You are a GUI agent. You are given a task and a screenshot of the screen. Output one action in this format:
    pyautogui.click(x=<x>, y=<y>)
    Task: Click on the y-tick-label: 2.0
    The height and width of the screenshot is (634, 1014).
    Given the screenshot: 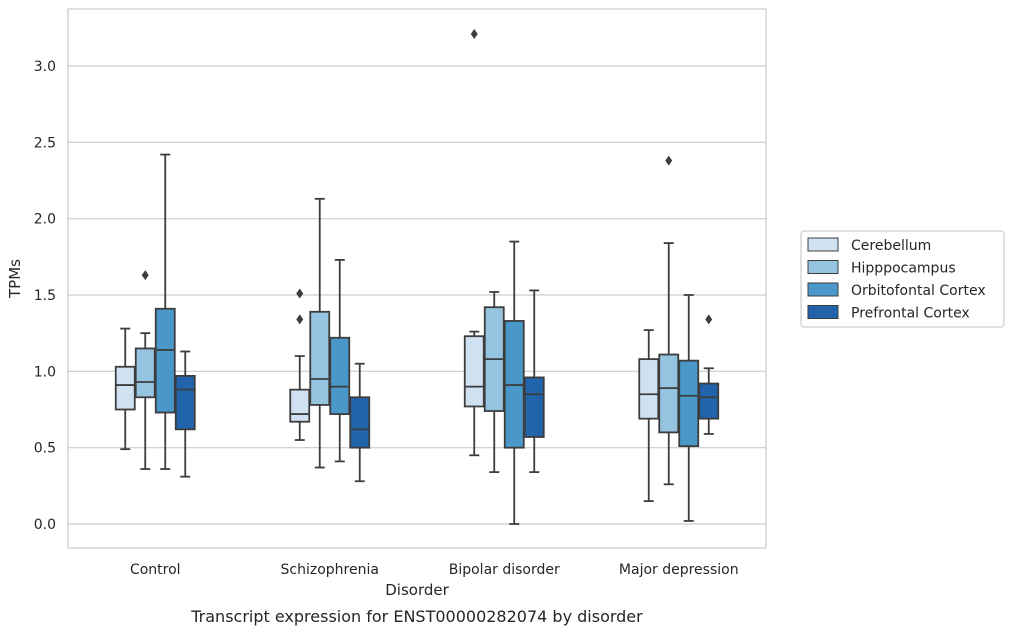 What is the action you would take?
    pyautogui.click(x=45, y=220)
    